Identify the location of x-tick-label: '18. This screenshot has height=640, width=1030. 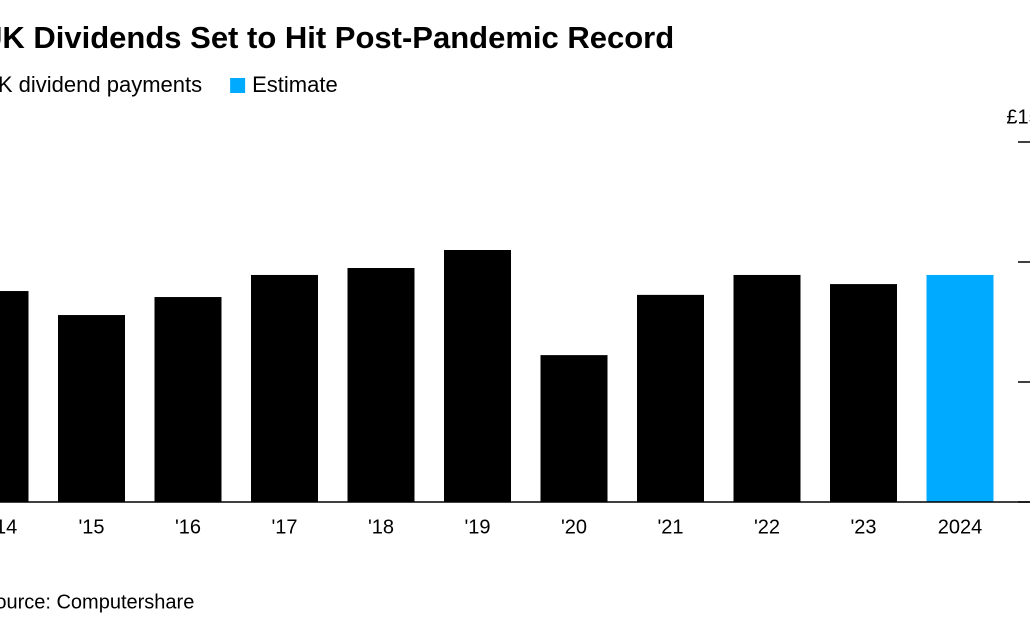
(381, 527).